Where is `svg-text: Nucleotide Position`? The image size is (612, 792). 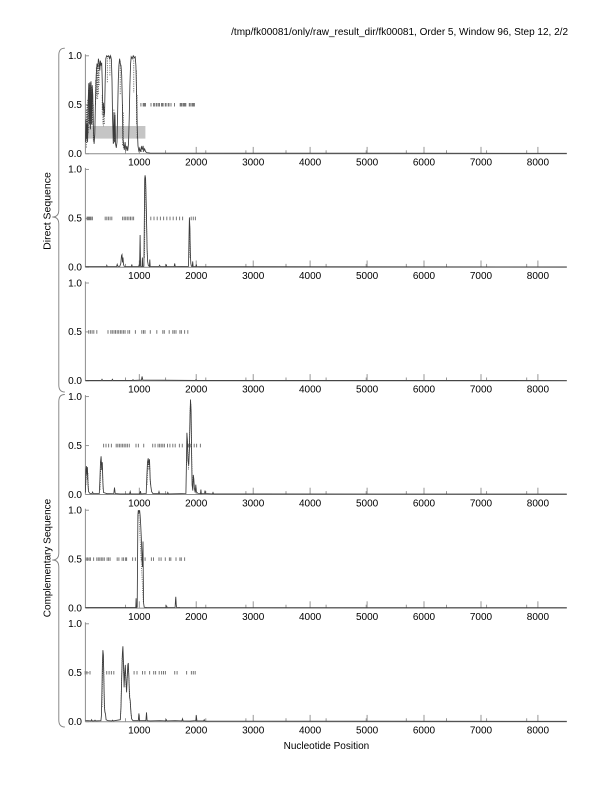 svg-text: Nucleotide Position is located at coordinates (327, 746).